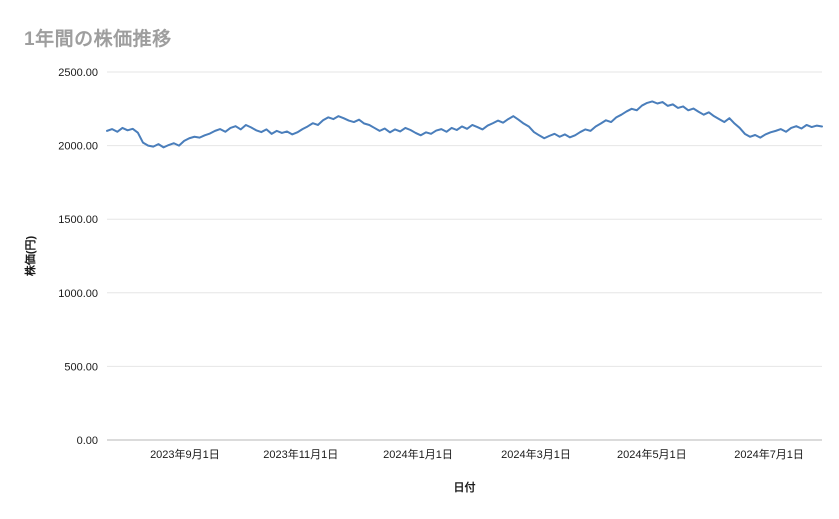 This screenshot has height=519, width=839. What do you see at coordinates (418, 454) in the screenshot?
I see `x-tick-label: 2024年1月1日` at bounding box center [418, 454].